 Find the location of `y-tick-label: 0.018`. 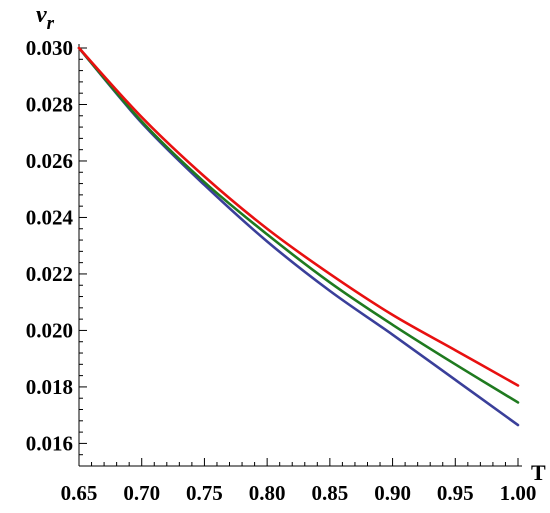

y-tick-label: 0.018 is located at coordinates (49, 387).